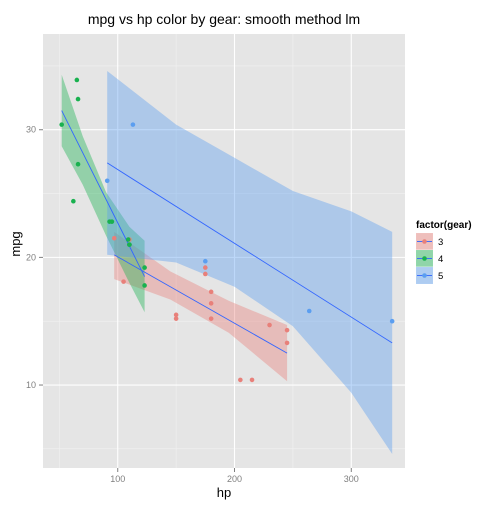  What do you see at coordinates (117, 479) in the screenshot?
I see `x-tick-label: 100` at bounding box center [117, 479].